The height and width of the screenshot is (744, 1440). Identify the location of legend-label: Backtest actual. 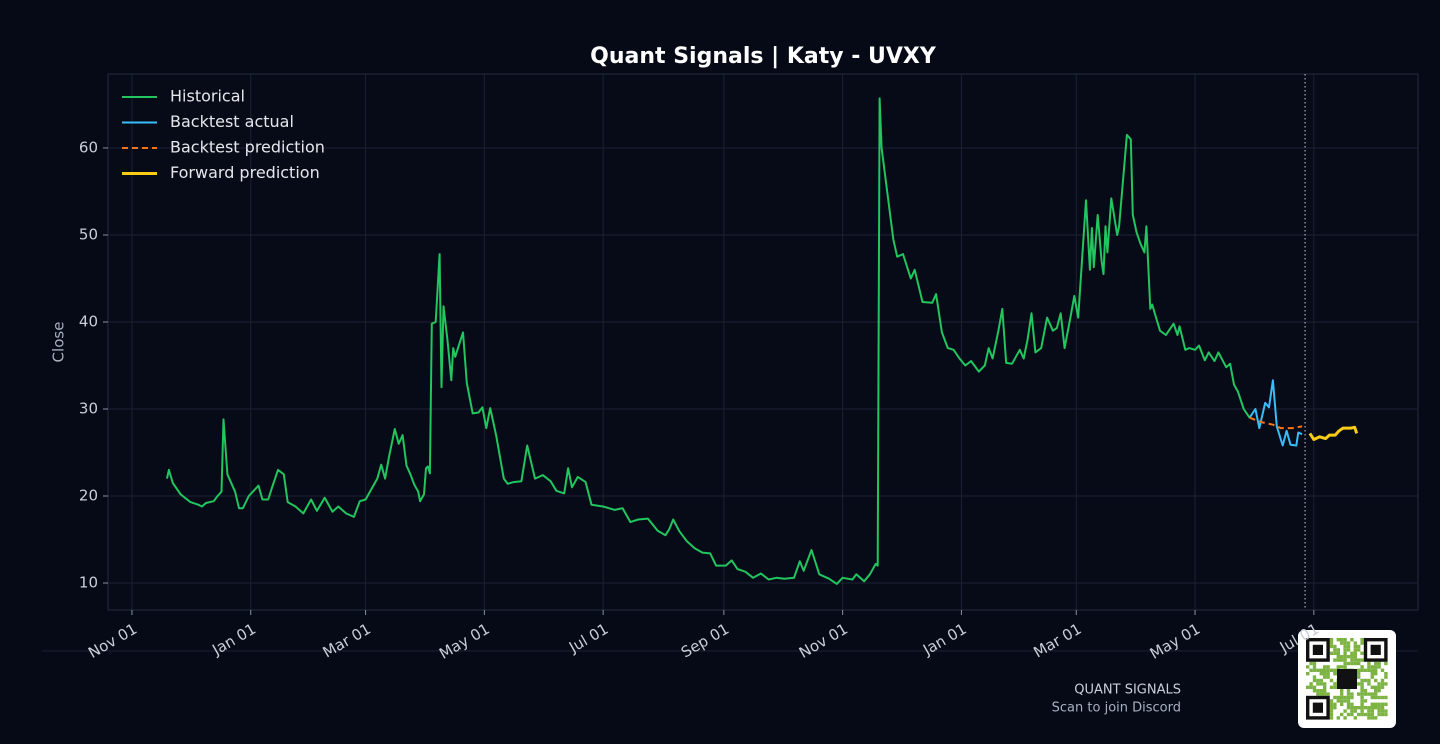
(232, 121).